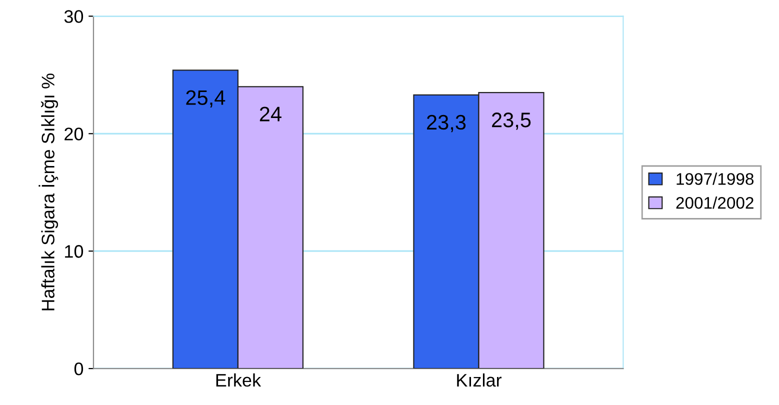 This screenshot has height=405, width=779. What do you see at coordinates (479, 380) in the screenshot?
I see `x-tick-label: Kızlar` at bounding box center [479, 380].